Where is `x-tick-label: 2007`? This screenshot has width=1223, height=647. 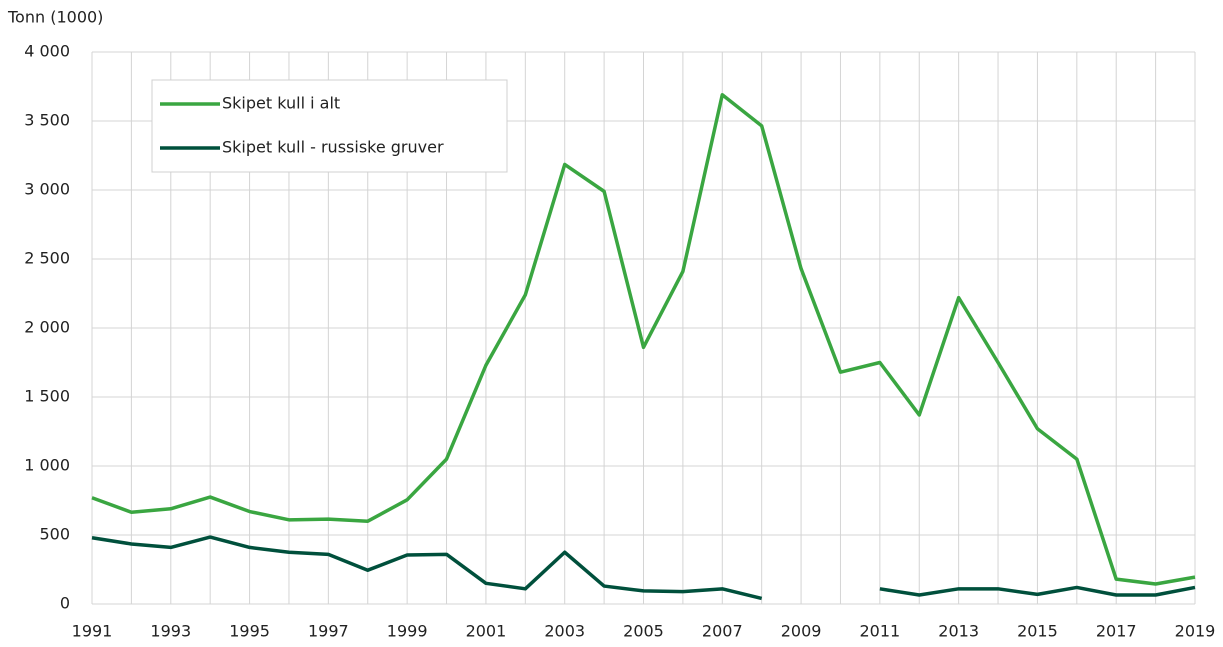 x-tick-label: 2007 is located at coordinates (722, 631).